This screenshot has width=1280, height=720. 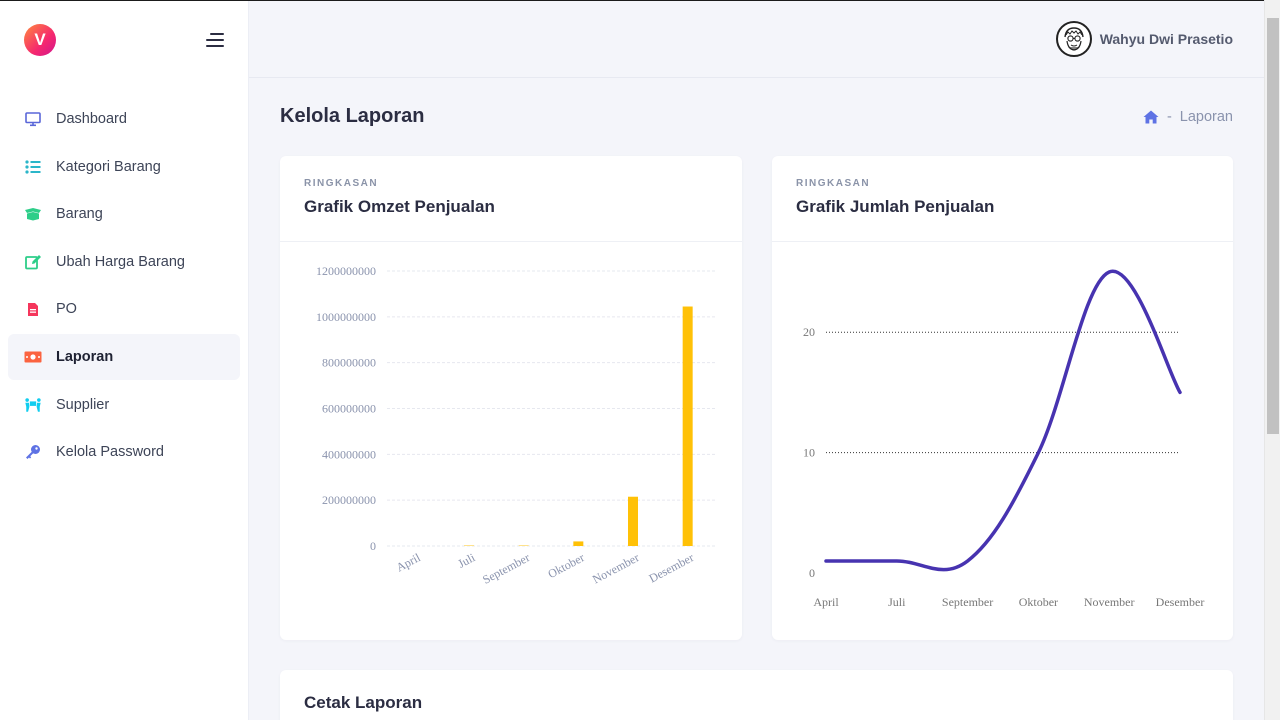 What do you see at coordinates (33, 214) in the screenshot?
I see `box-open-icon` at bounding box center [33, 214].